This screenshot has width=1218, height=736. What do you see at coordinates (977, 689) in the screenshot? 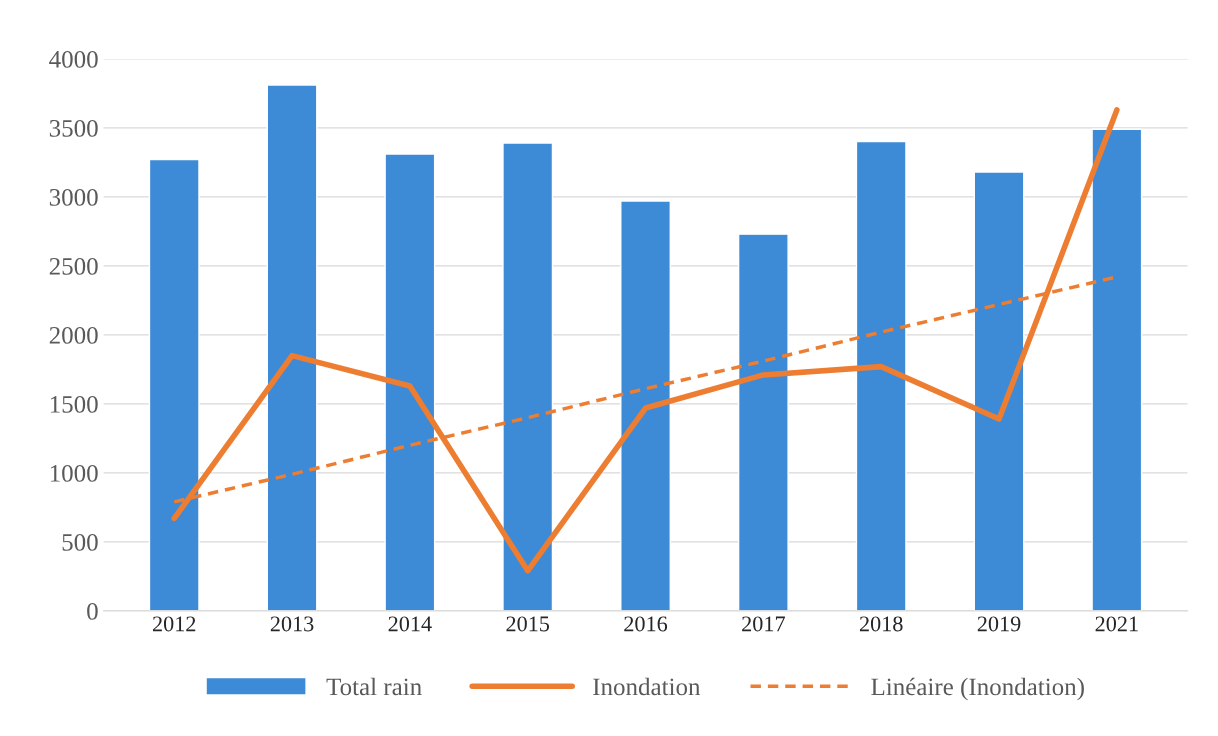
I see `legend-label: Linéaire (Inondation)` at bounding box center [977, 689].